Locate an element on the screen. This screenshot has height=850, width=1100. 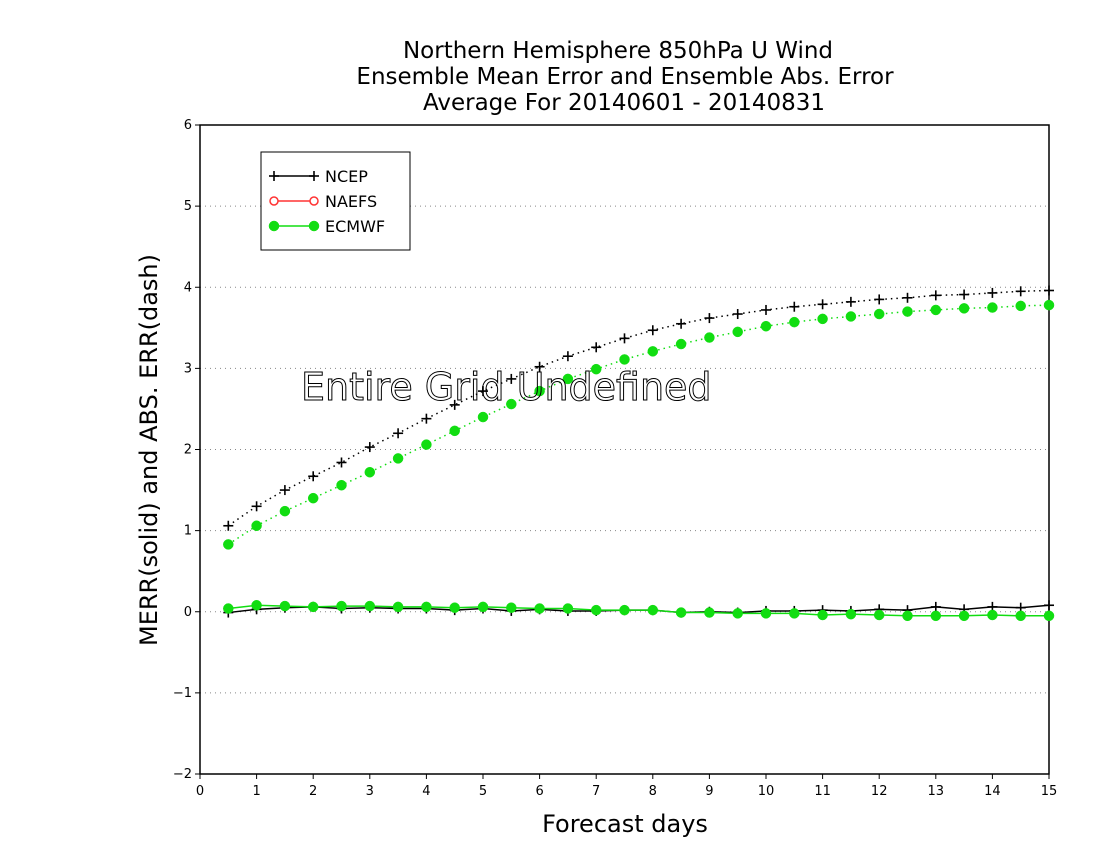
x-tick-label: 10 is located at coordinates (766, 791).